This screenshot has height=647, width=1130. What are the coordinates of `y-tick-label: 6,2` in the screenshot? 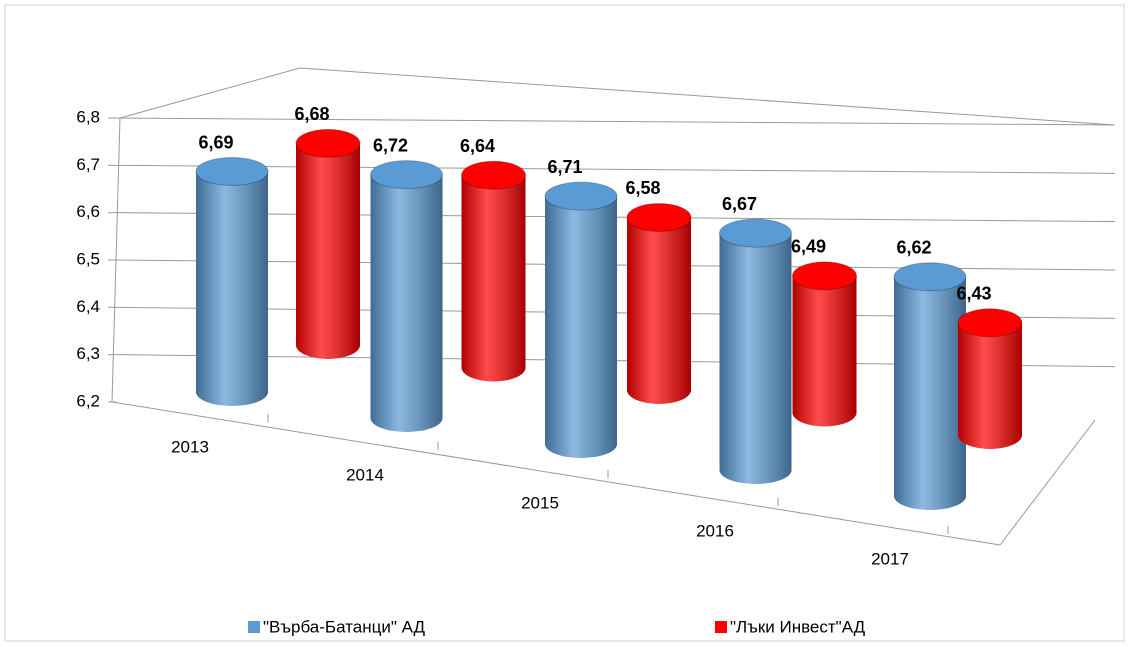 It's located at (88, 400).